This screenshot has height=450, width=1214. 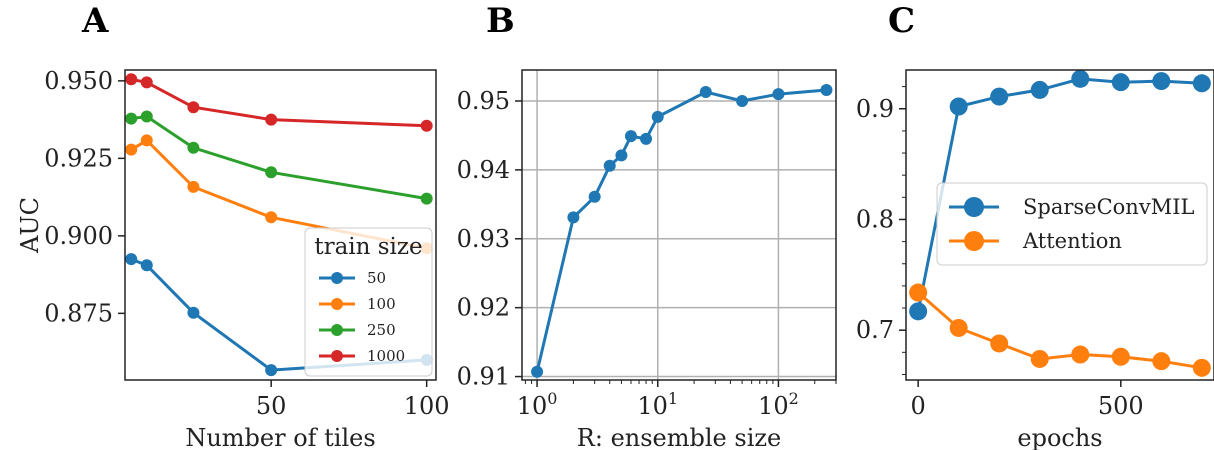 What do you see at coordinates (381, 304) in the screenshot?
I see `legend-label: 100` at bounding box center [381, 304].